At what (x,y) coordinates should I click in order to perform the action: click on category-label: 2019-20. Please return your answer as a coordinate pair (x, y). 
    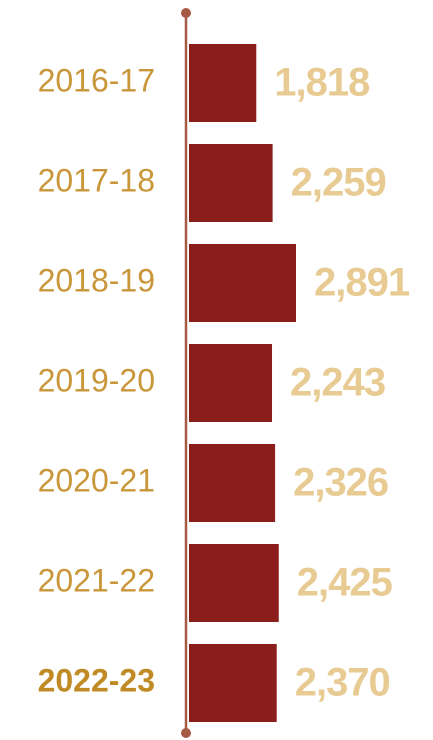
    Looking at the image, I should click on (96, 380).